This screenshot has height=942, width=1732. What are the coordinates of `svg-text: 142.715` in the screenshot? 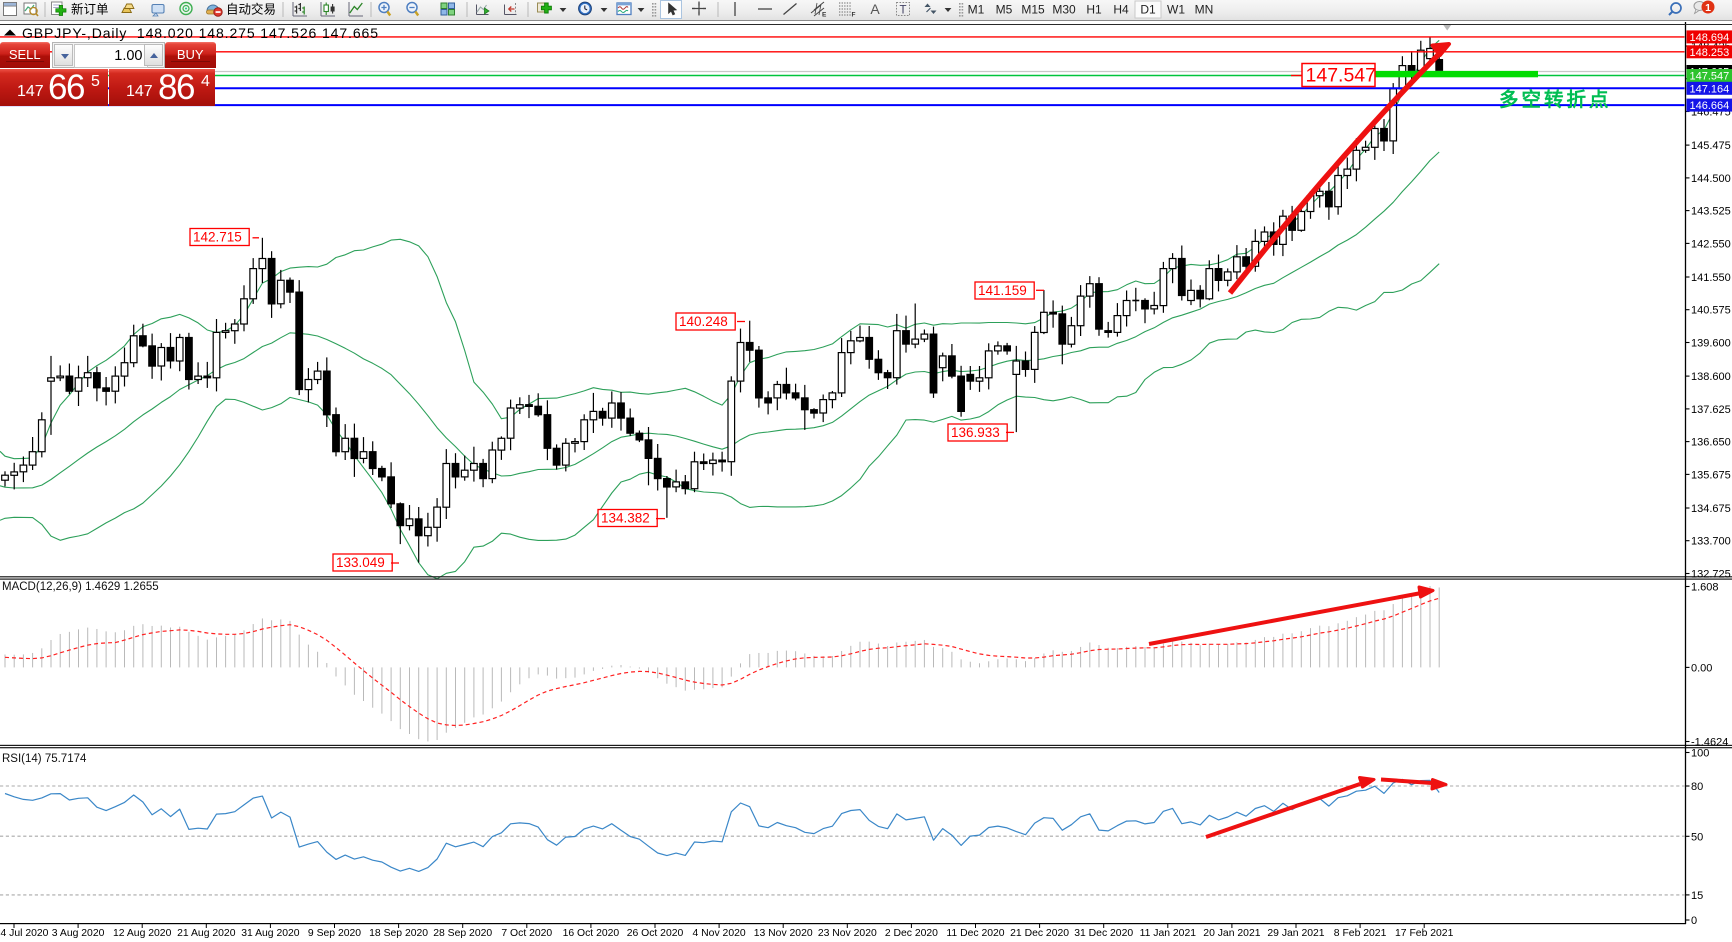 It's located at (217, 237).